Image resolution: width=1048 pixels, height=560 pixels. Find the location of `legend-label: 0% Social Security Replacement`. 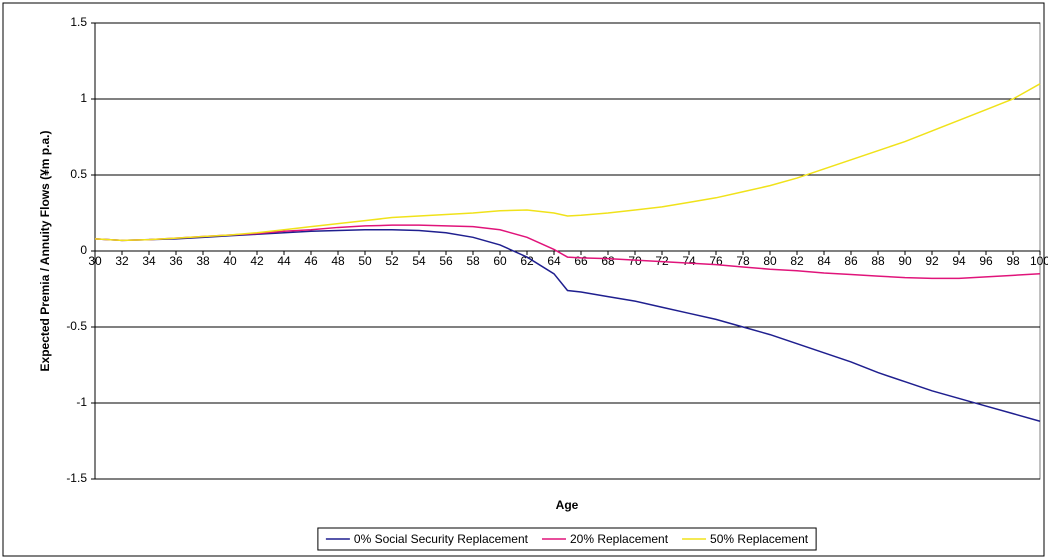

legend-label: 0% Social Security Replacement is located at coordinates (441, 539).